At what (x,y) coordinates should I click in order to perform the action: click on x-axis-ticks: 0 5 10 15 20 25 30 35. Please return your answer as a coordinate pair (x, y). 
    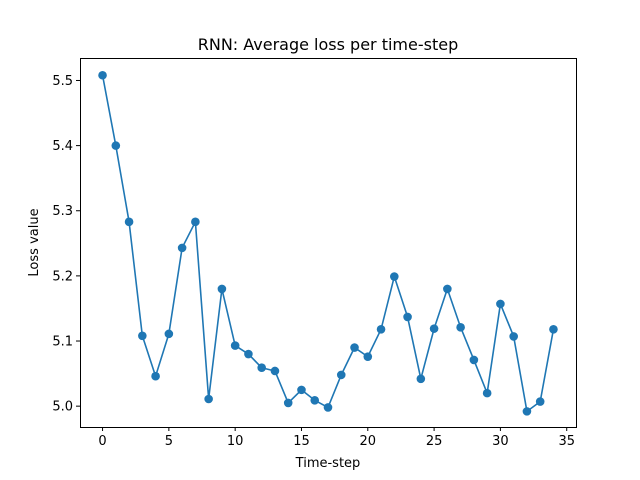
    Looking at the image, I should click on (336, 438).